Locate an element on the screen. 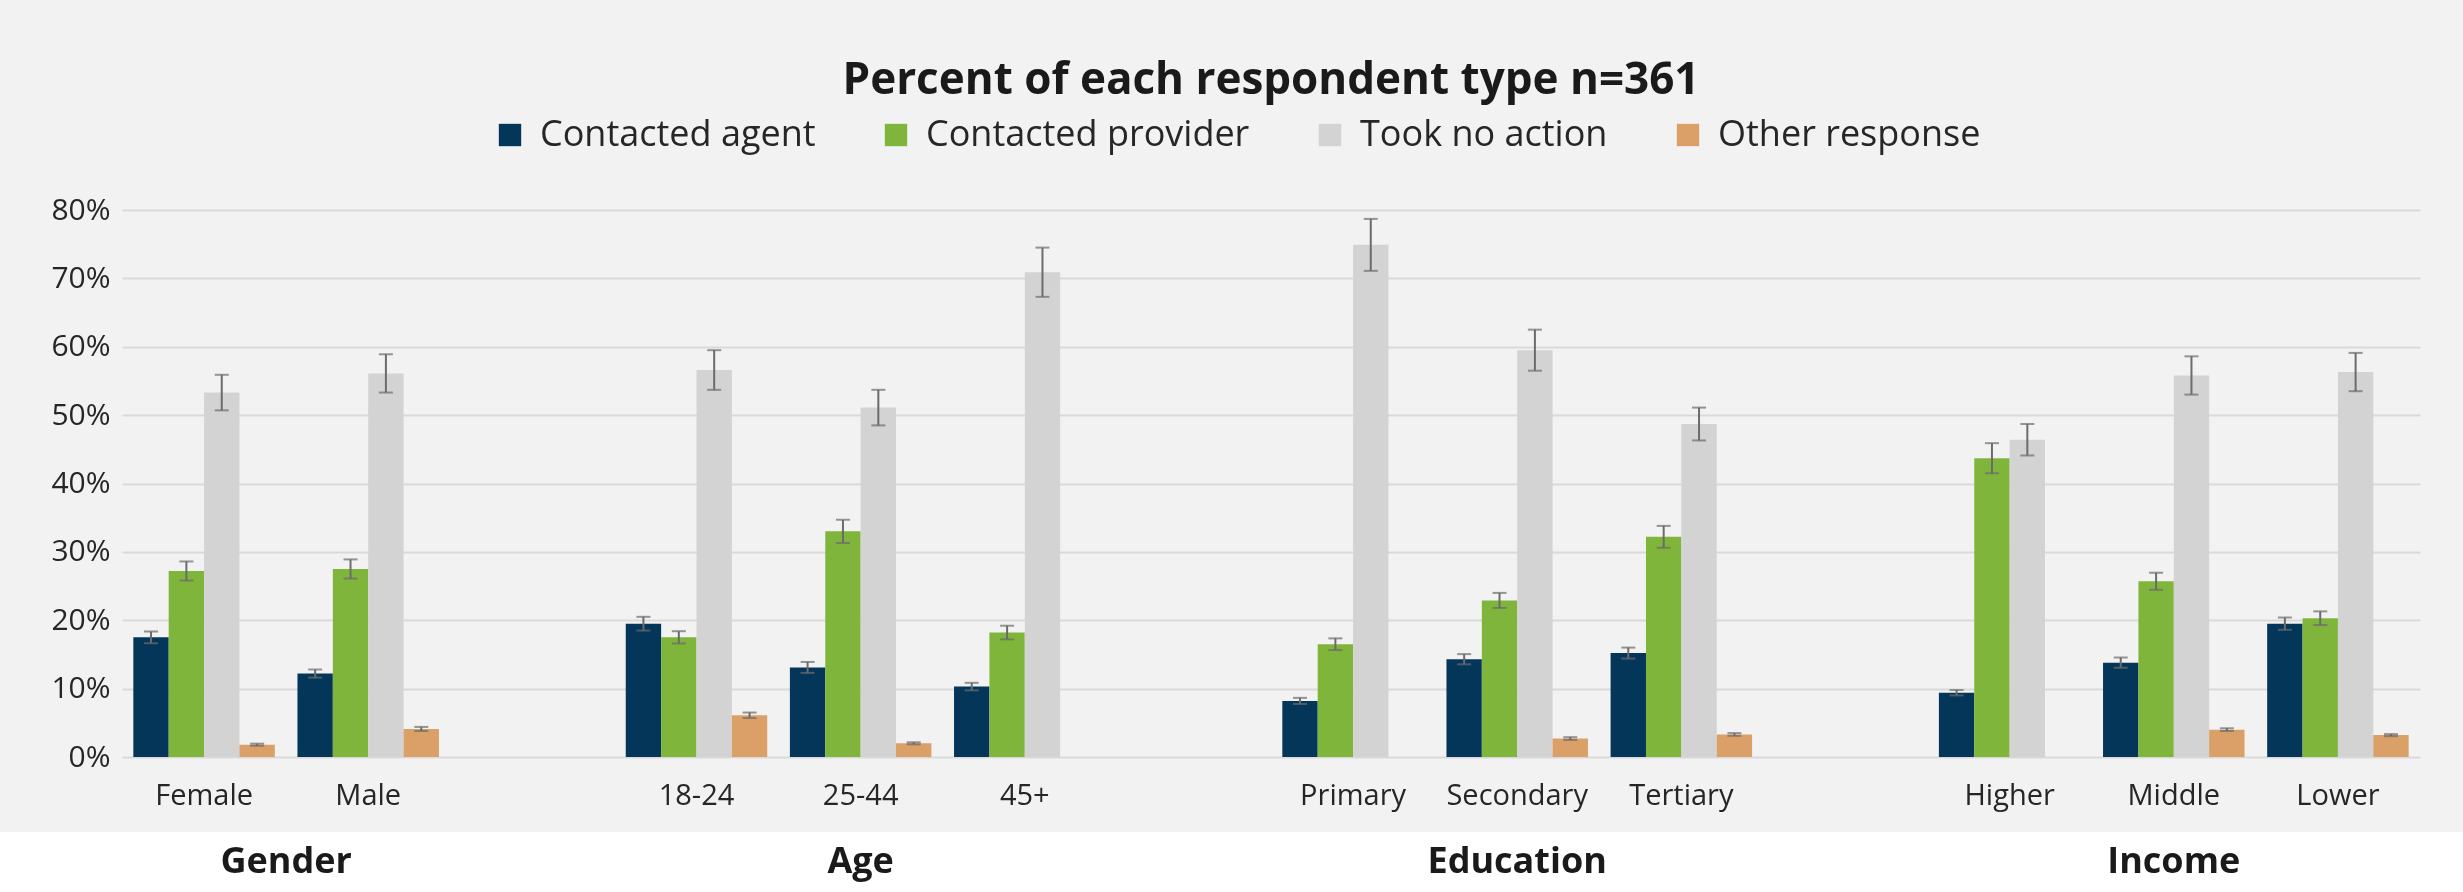 The width and height of the screenshot is (2463, 892). y-tick-label: 10% is located at coordinates (81, 687).